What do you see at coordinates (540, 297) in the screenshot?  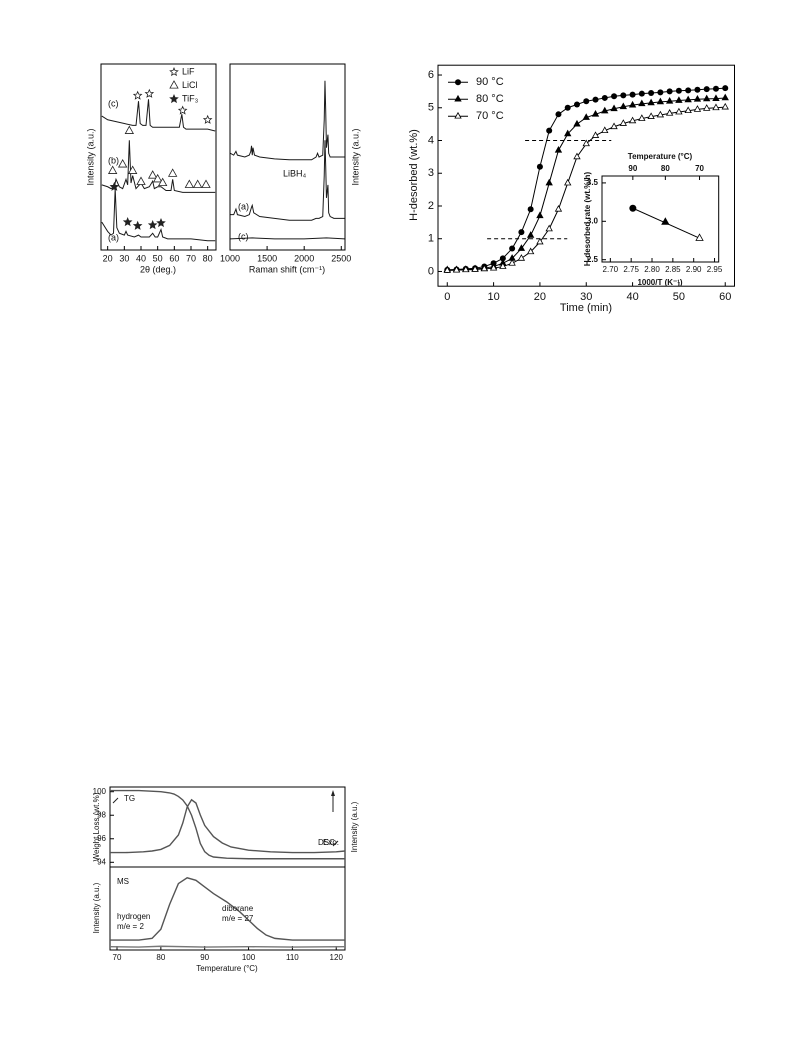 I see `x-tick-label: 20` at bounding box center [540, 297].